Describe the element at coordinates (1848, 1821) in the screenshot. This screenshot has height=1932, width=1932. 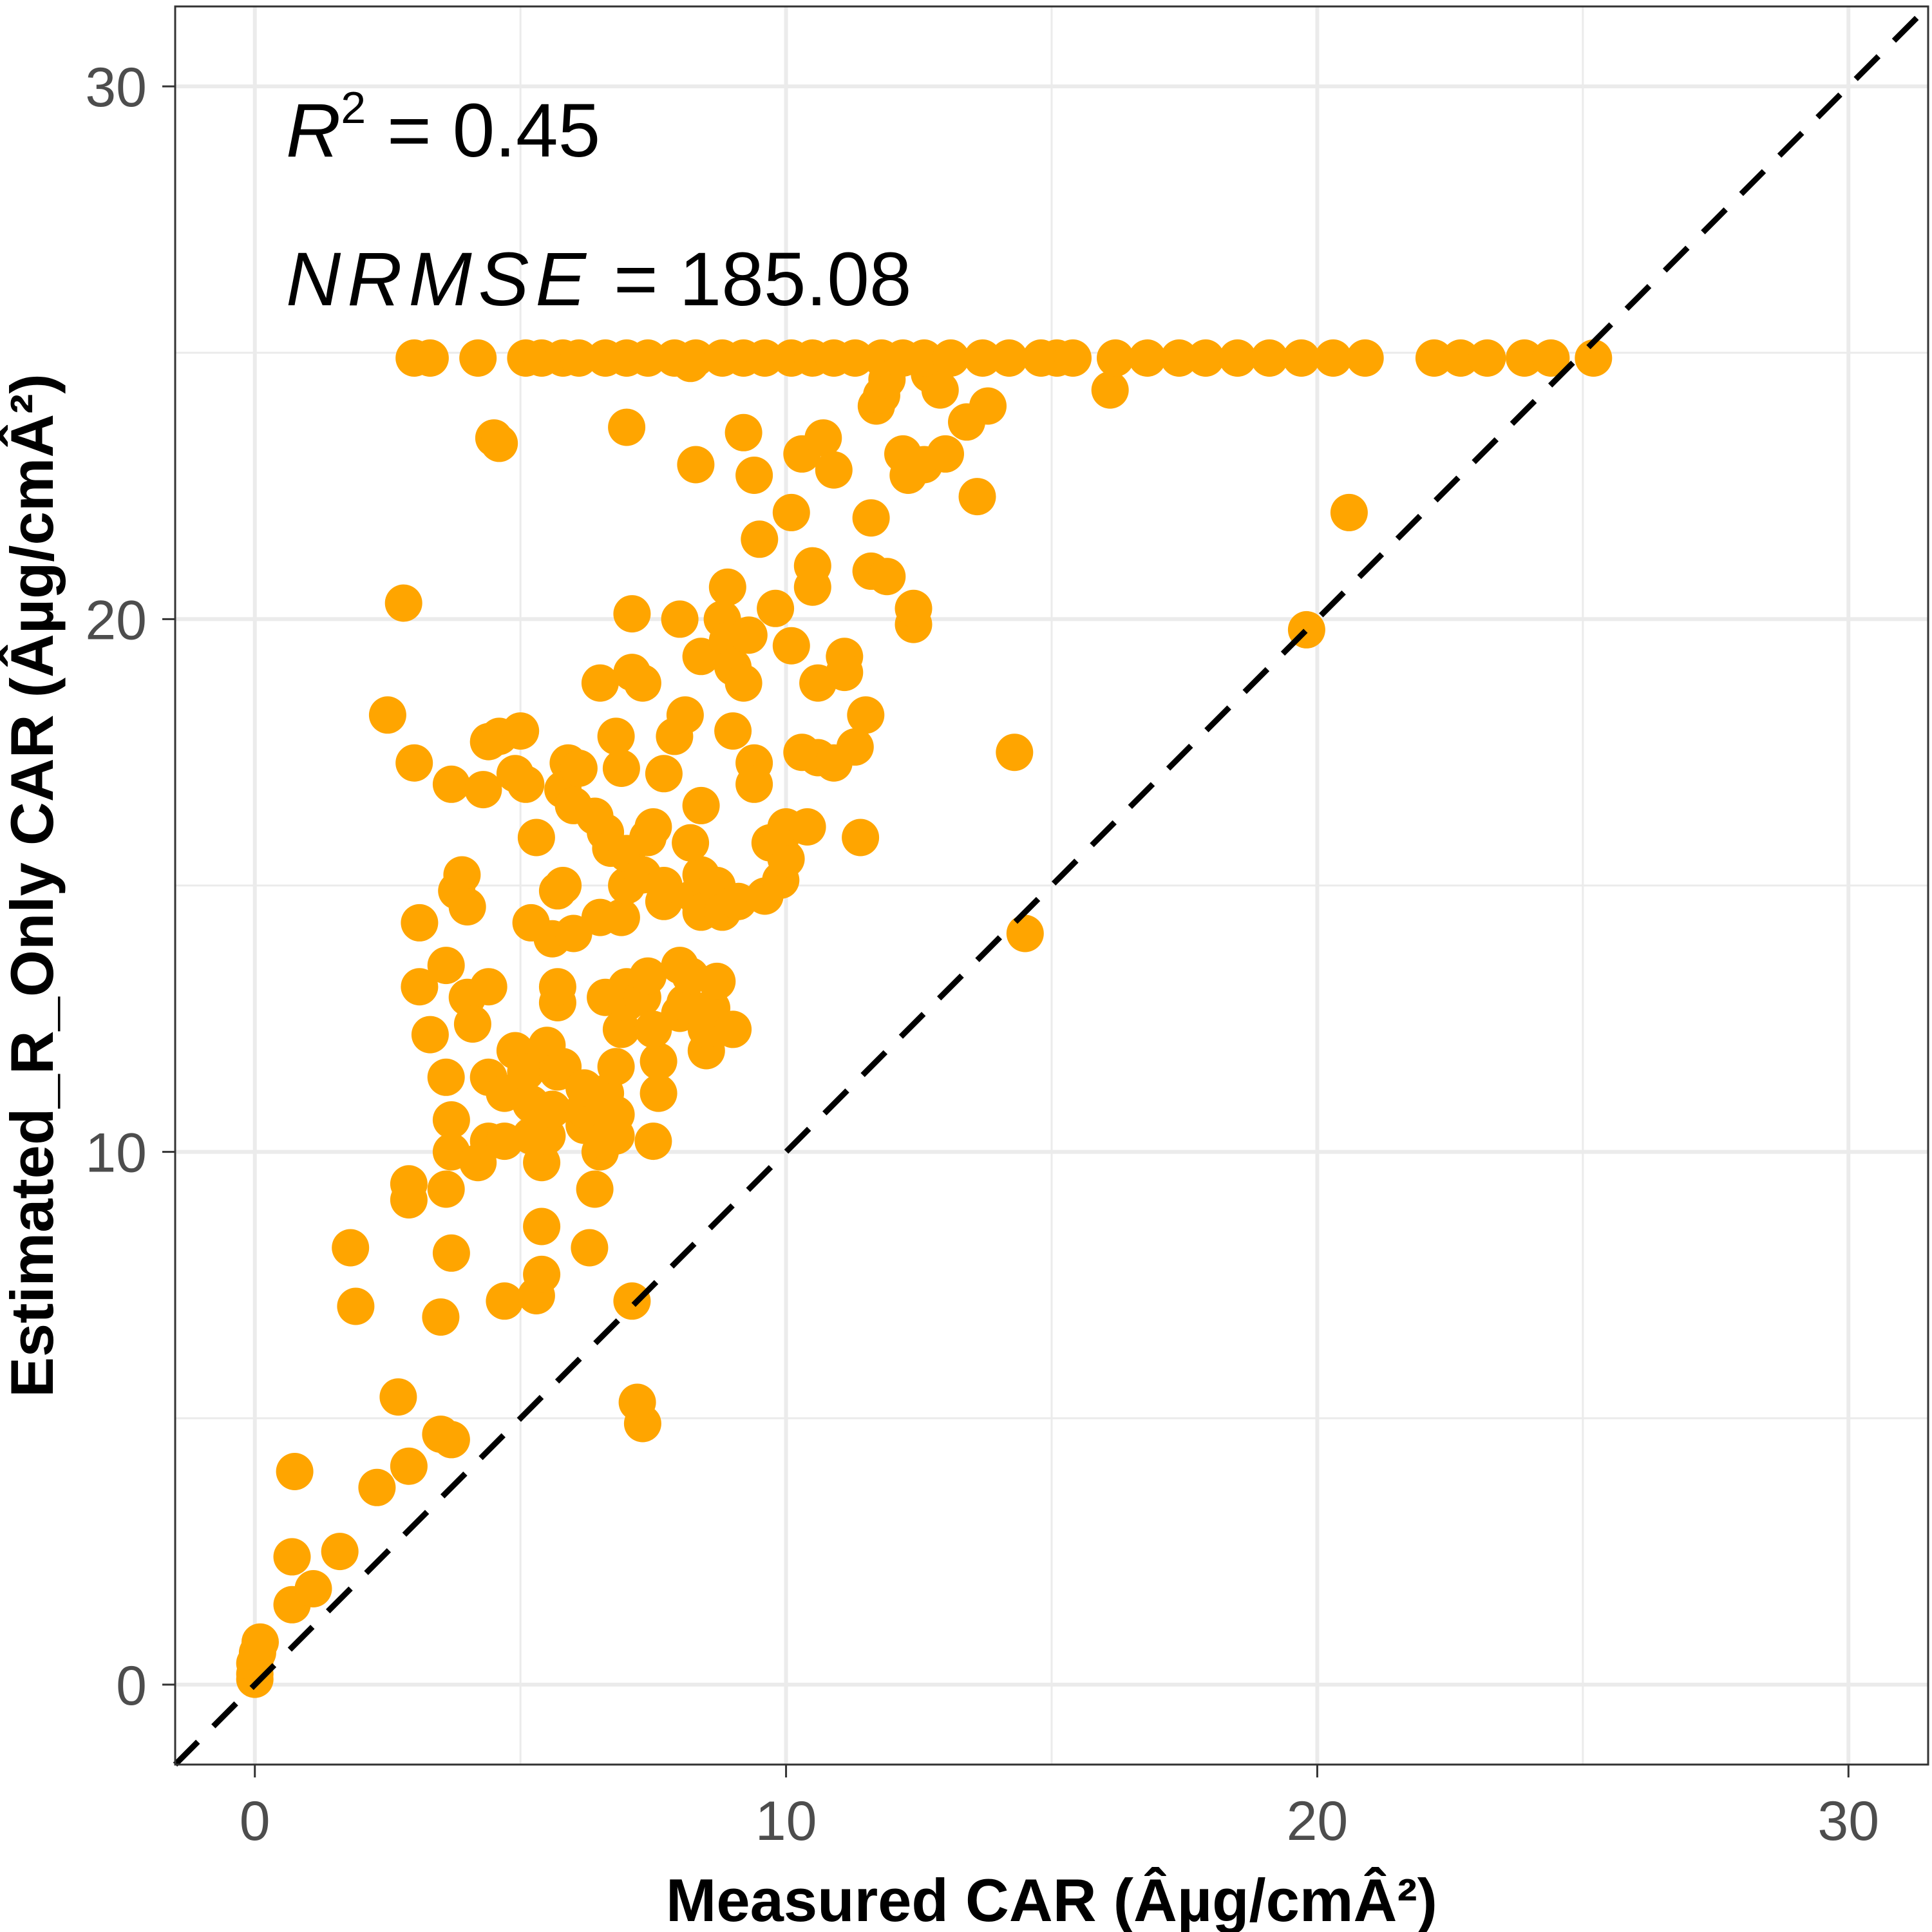
I see `x-tick-label: 30` at that location.